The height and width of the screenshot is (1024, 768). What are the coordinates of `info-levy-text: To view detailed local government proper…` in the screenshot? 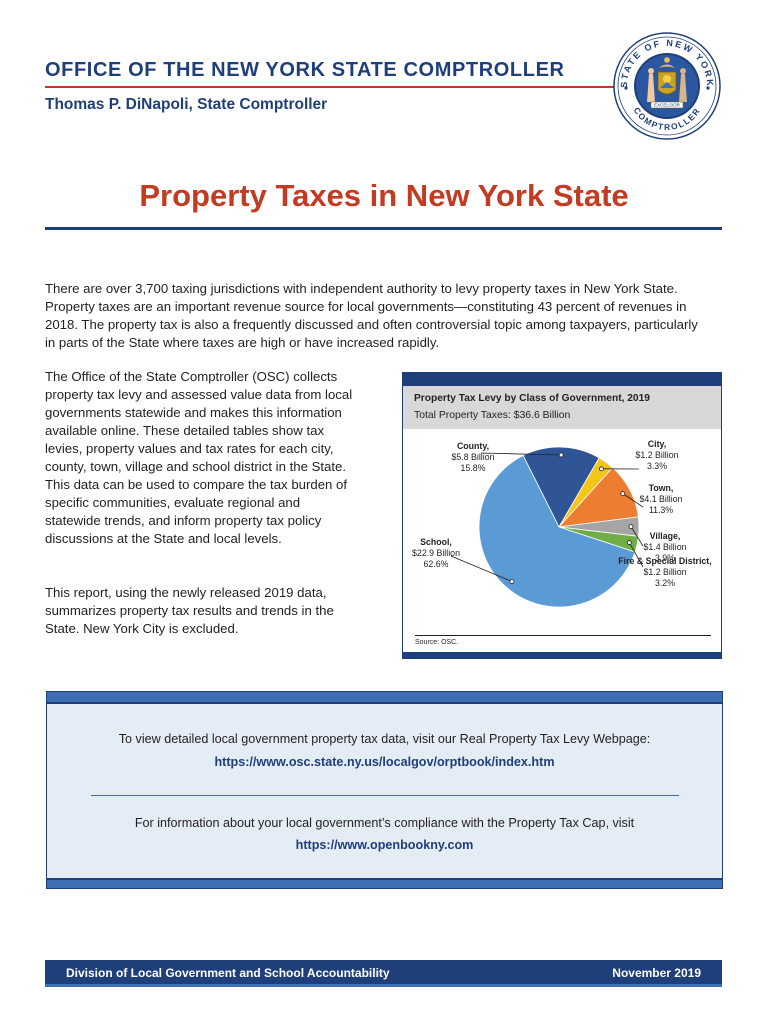 It's located at (384, 739).